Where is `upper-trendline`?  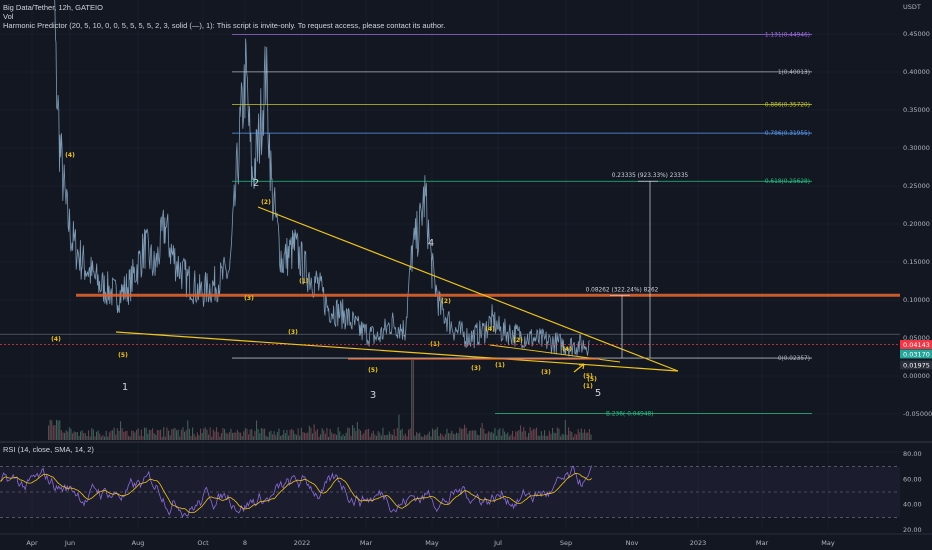 upper-trendline is located at coordinates (468, 289).